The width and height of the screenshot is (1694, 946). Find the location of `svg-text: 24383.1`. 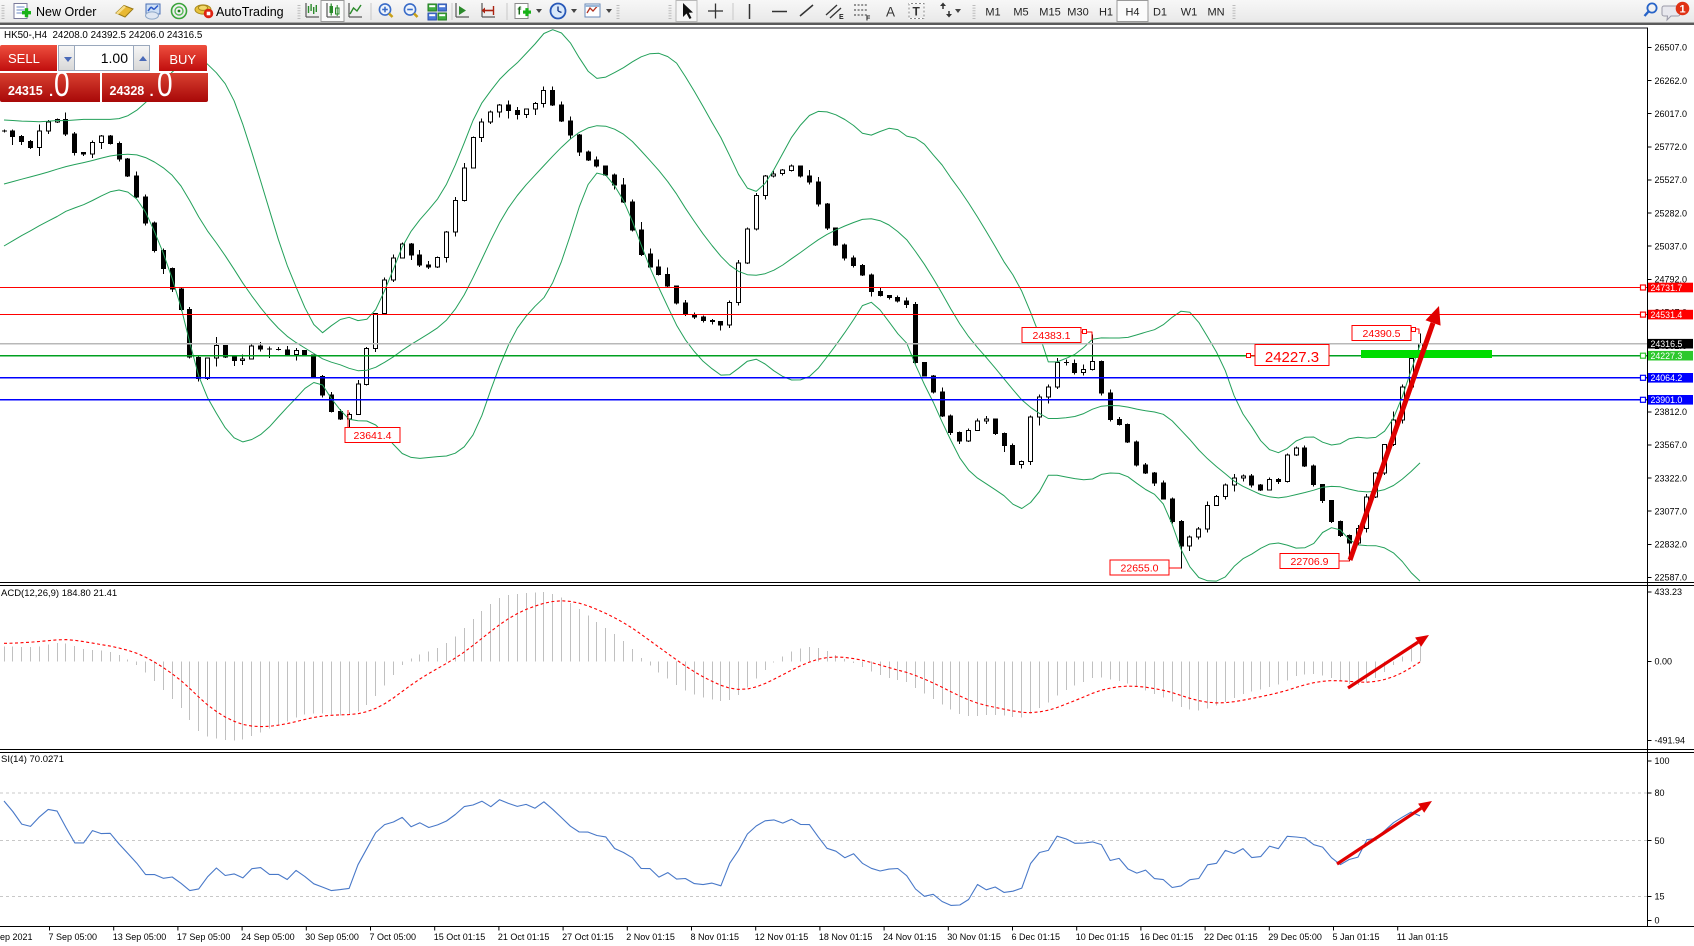

svg-text: 24383.1 is located at coordinates (1052, 336).